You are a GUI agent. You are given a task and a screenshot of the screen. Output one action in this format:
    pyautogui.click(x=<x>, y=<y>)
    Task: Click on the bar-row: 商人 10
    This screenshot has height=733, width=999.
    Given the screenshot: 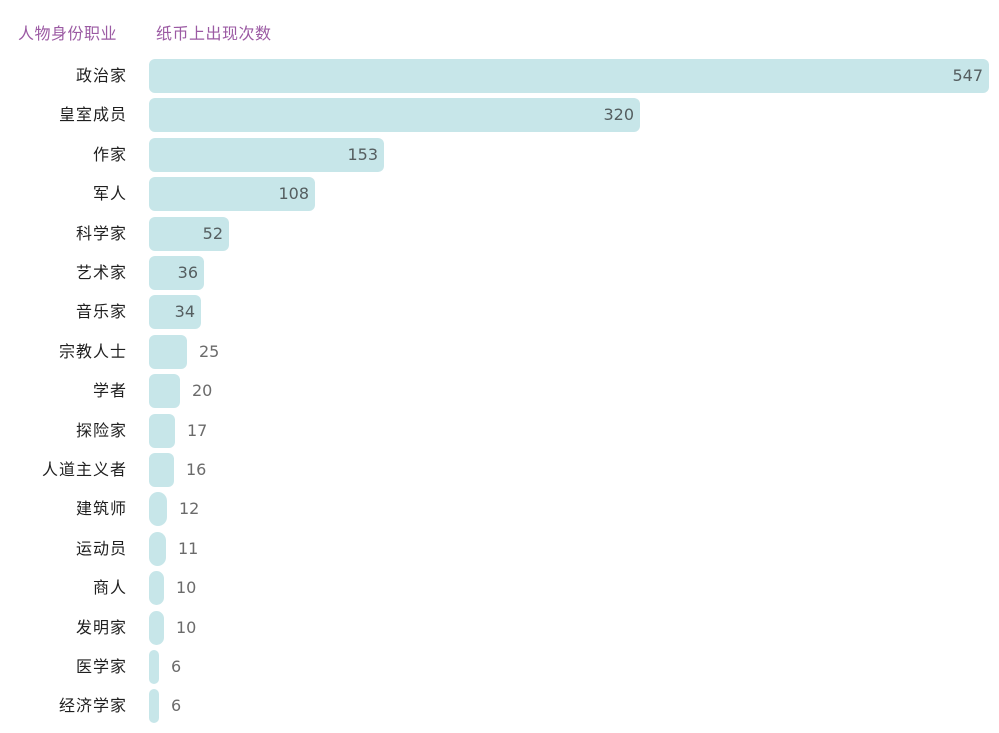 What is the action you would take?
    pyautogui.click(x=499, y=588)
    